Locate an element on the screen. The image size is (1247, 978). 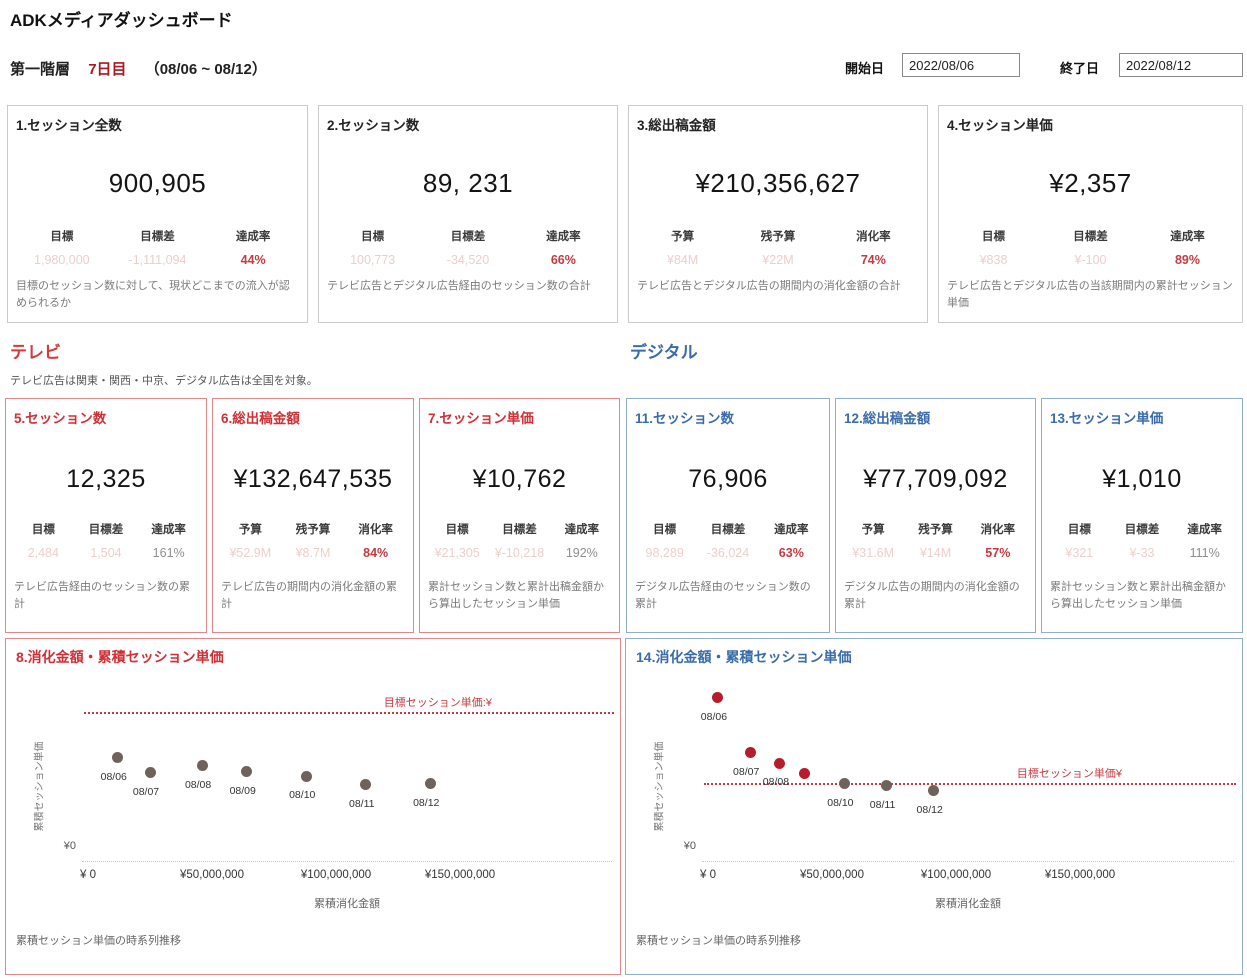
hierarchy-level-label: 第一階層 is located at coordinates (40, 69).